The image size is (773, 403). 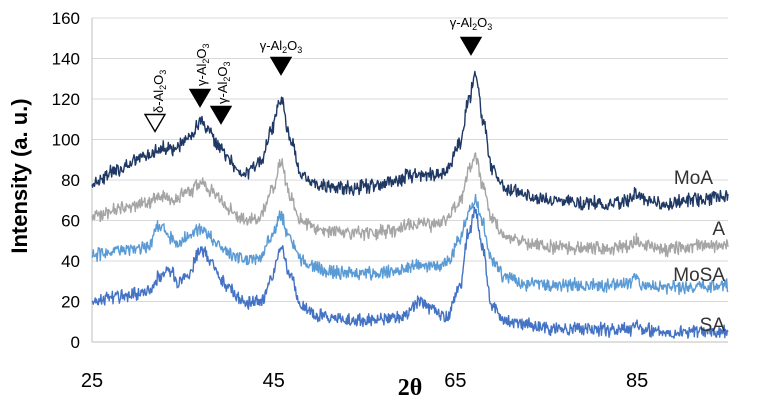 What do you see at coordinates (66, 99) in the screenshot?
I see `y-tick-label: 120` at bounding box center [66, 99].